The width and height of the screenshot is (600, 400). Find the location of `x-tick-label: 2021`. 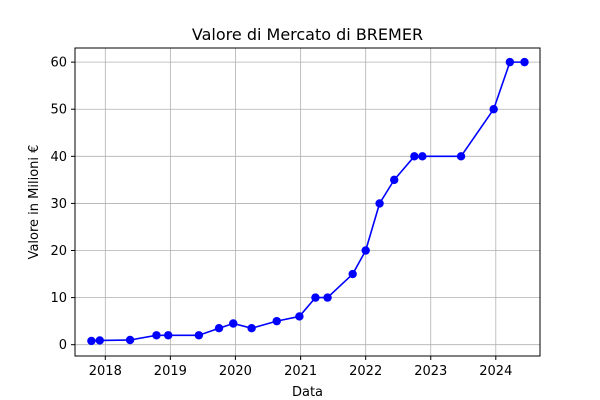

x-tick-label: 2021 is located at coordinates (300, 371).